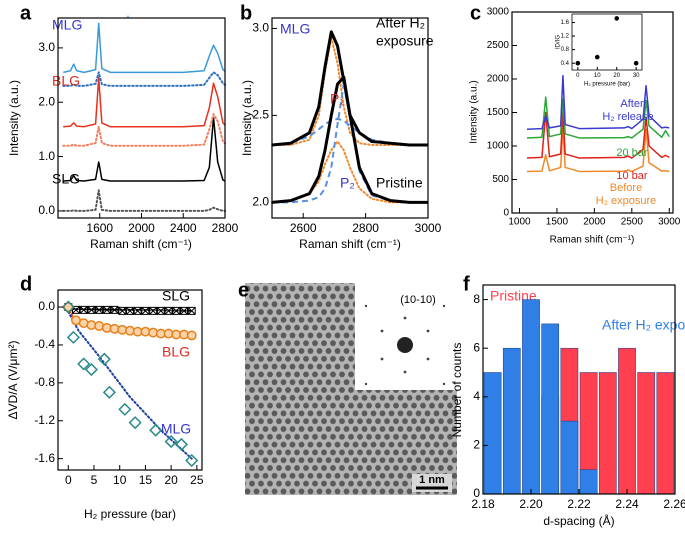 This screenshot has height=534, width=685. Describe the element at coordinates (557, 222) in the screenshot. I see `x-tick-label: 1500` at that location.